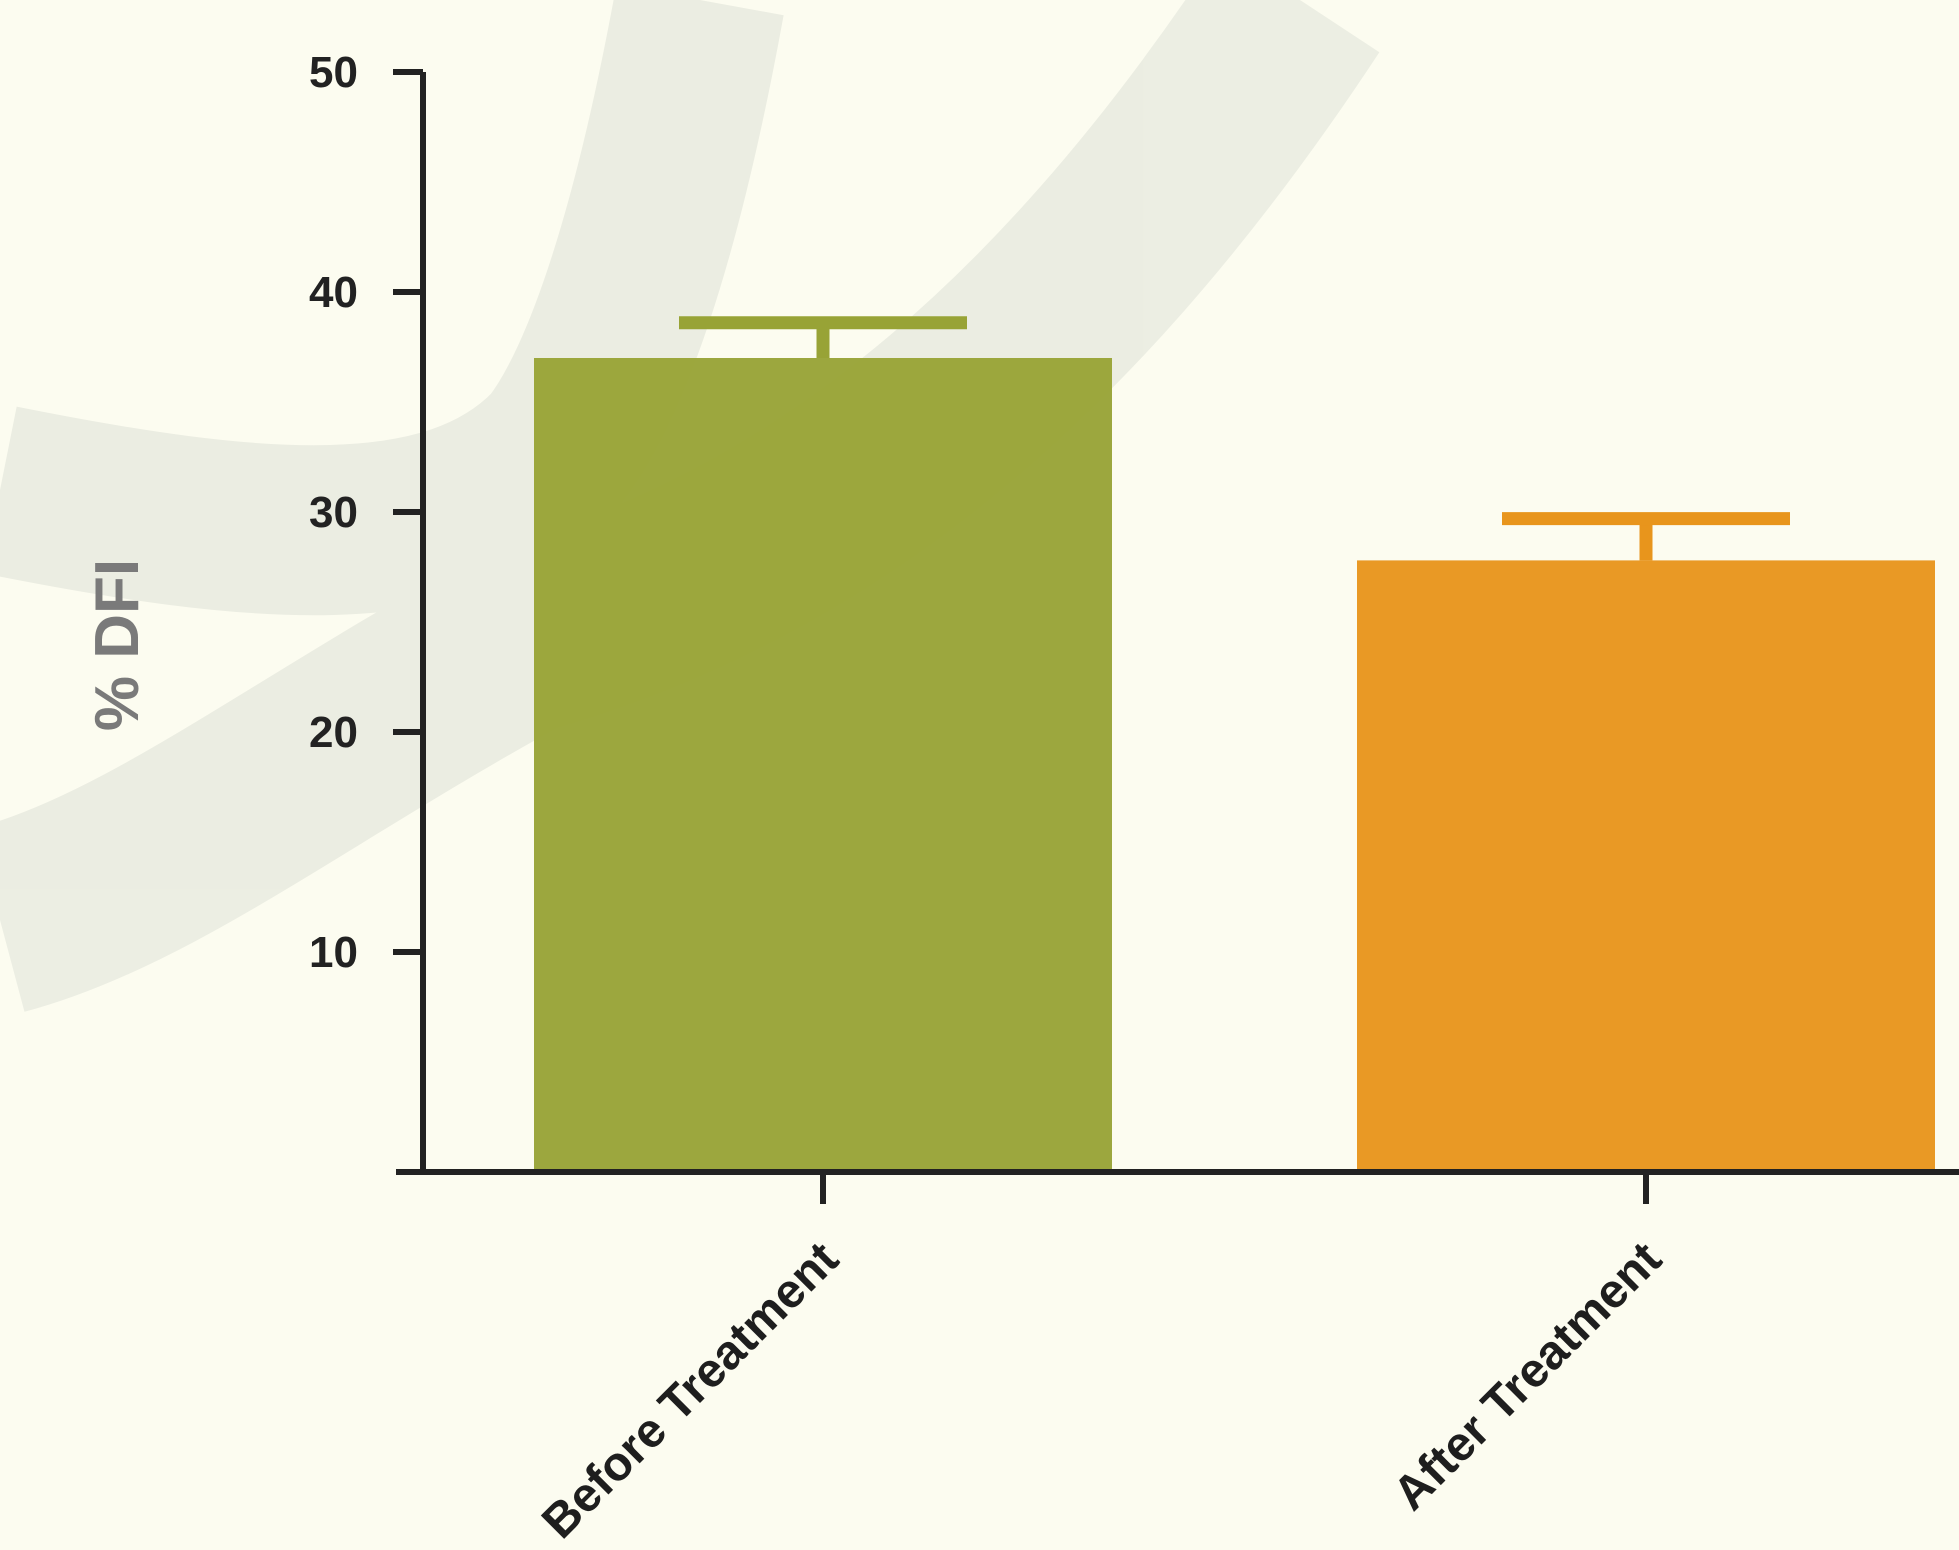 Image resolution: width=1959 pixels, height=1550 pixels. What do you see at coordinates (690, 1390) in the screenshot?
I see `x-tick-label: Before Treatment` at bounding box center [690, 1390].